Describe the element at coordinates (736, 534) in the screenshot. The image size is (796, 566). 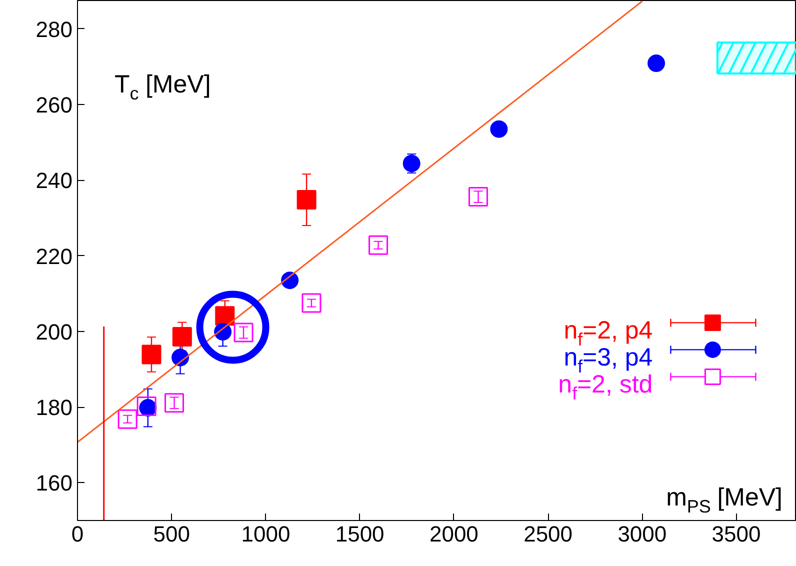
I see `x-tick-label: 3500` at that location.